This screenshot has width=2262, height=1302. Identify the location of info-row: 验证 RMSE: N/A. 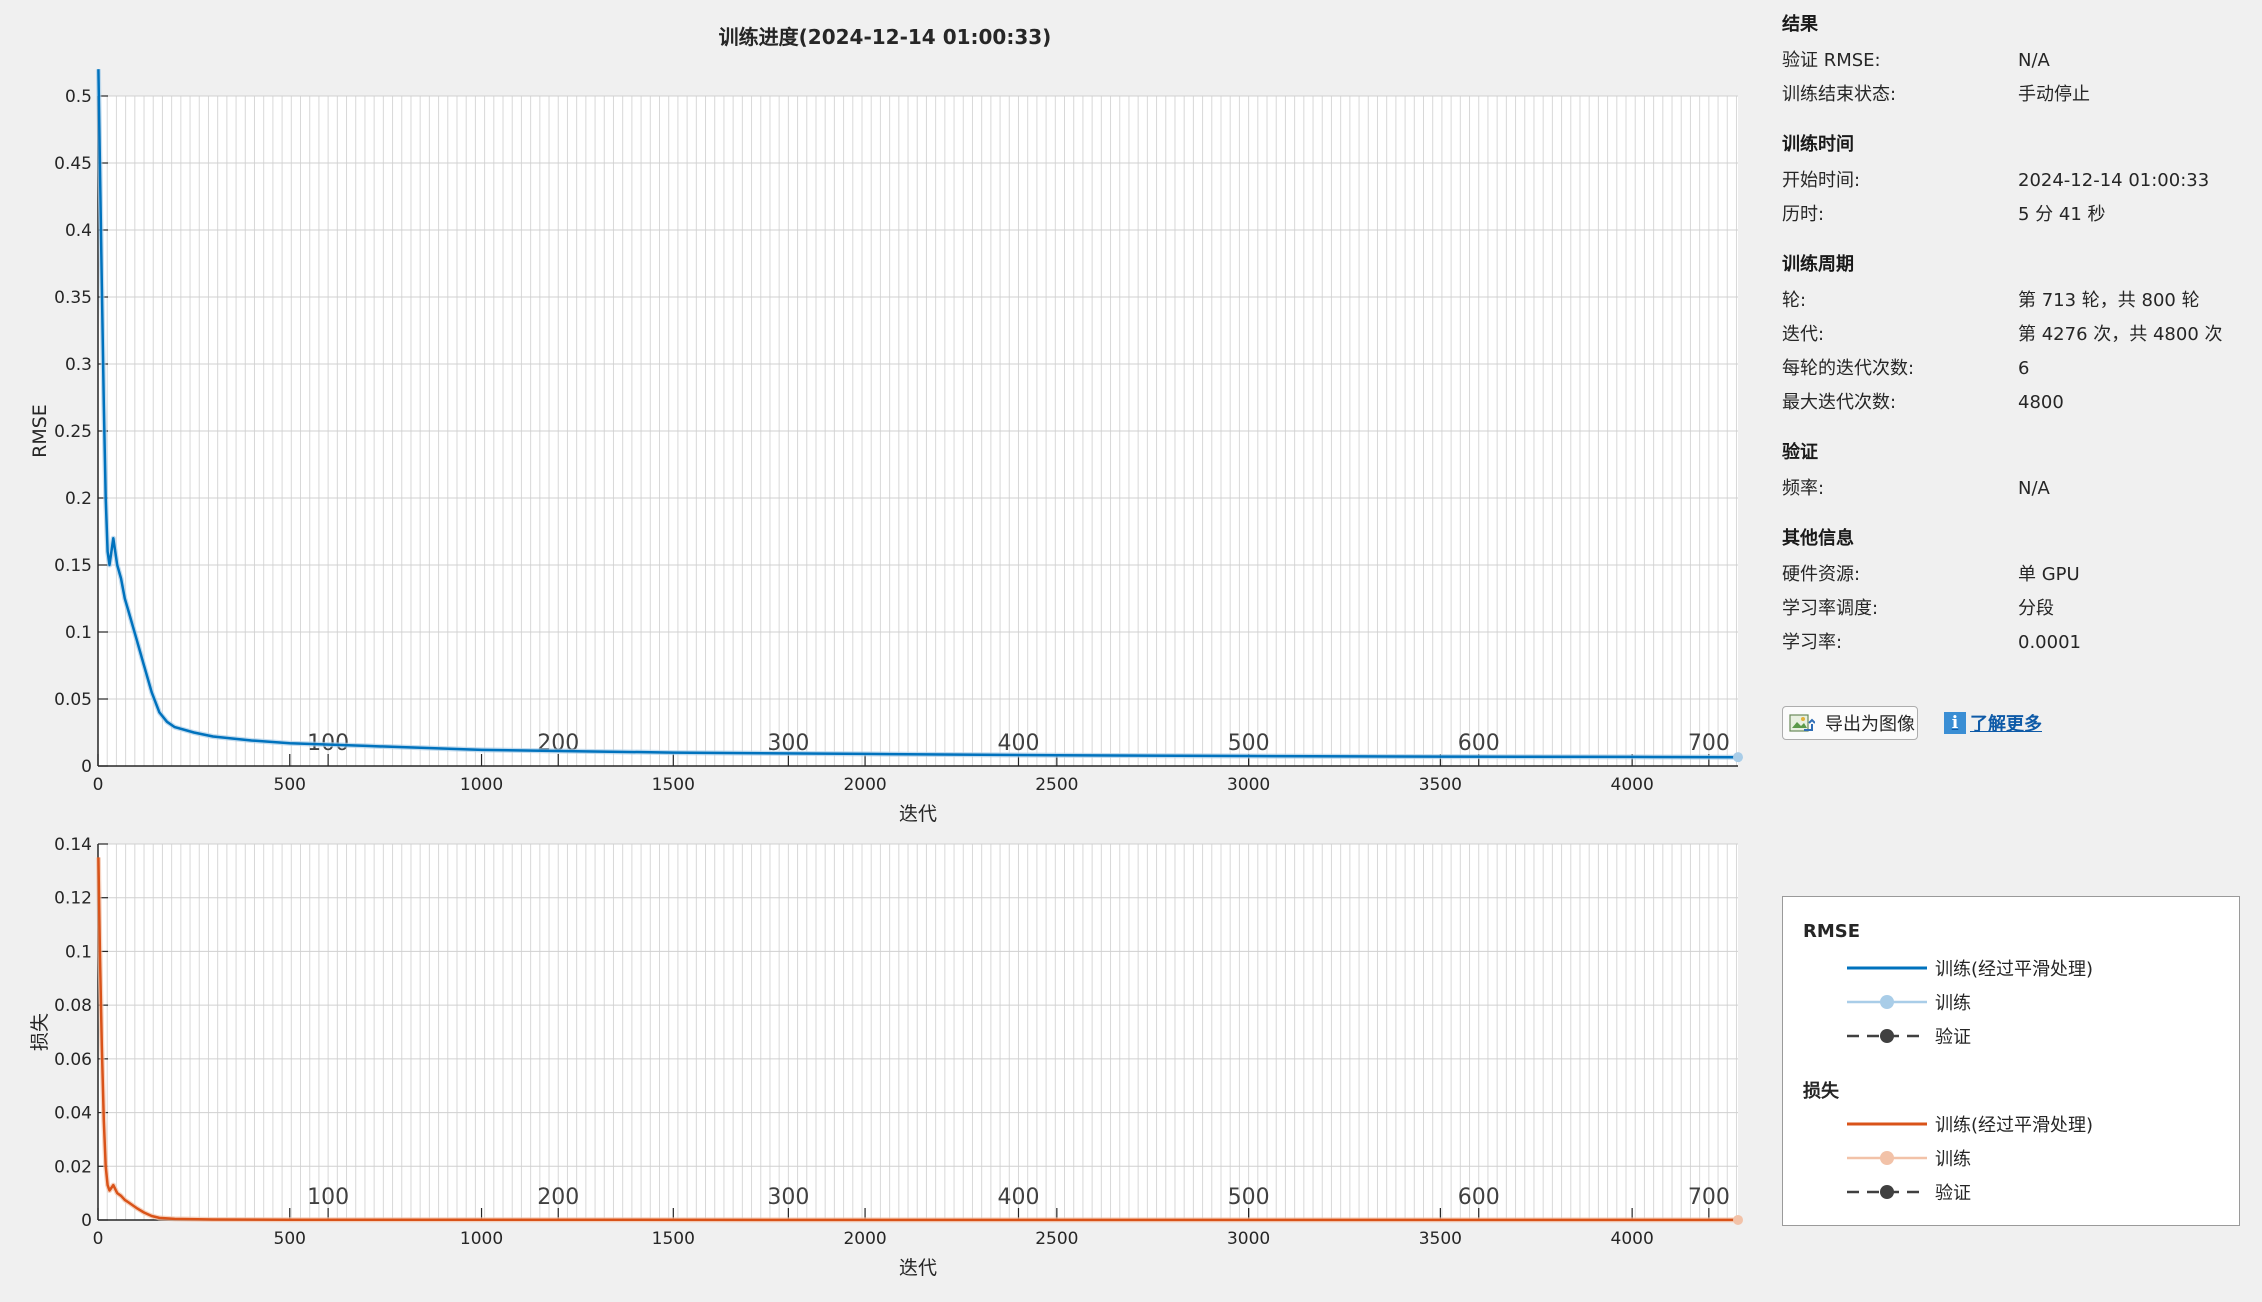
(2017, 61).